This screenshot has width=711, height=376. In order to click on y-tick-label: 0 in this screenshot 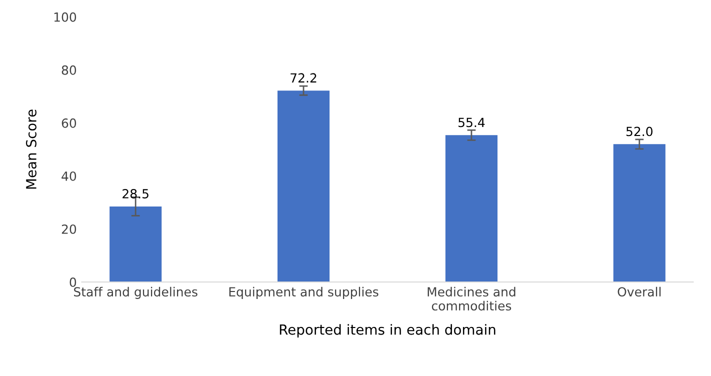, I will do `click(73, 282)`.